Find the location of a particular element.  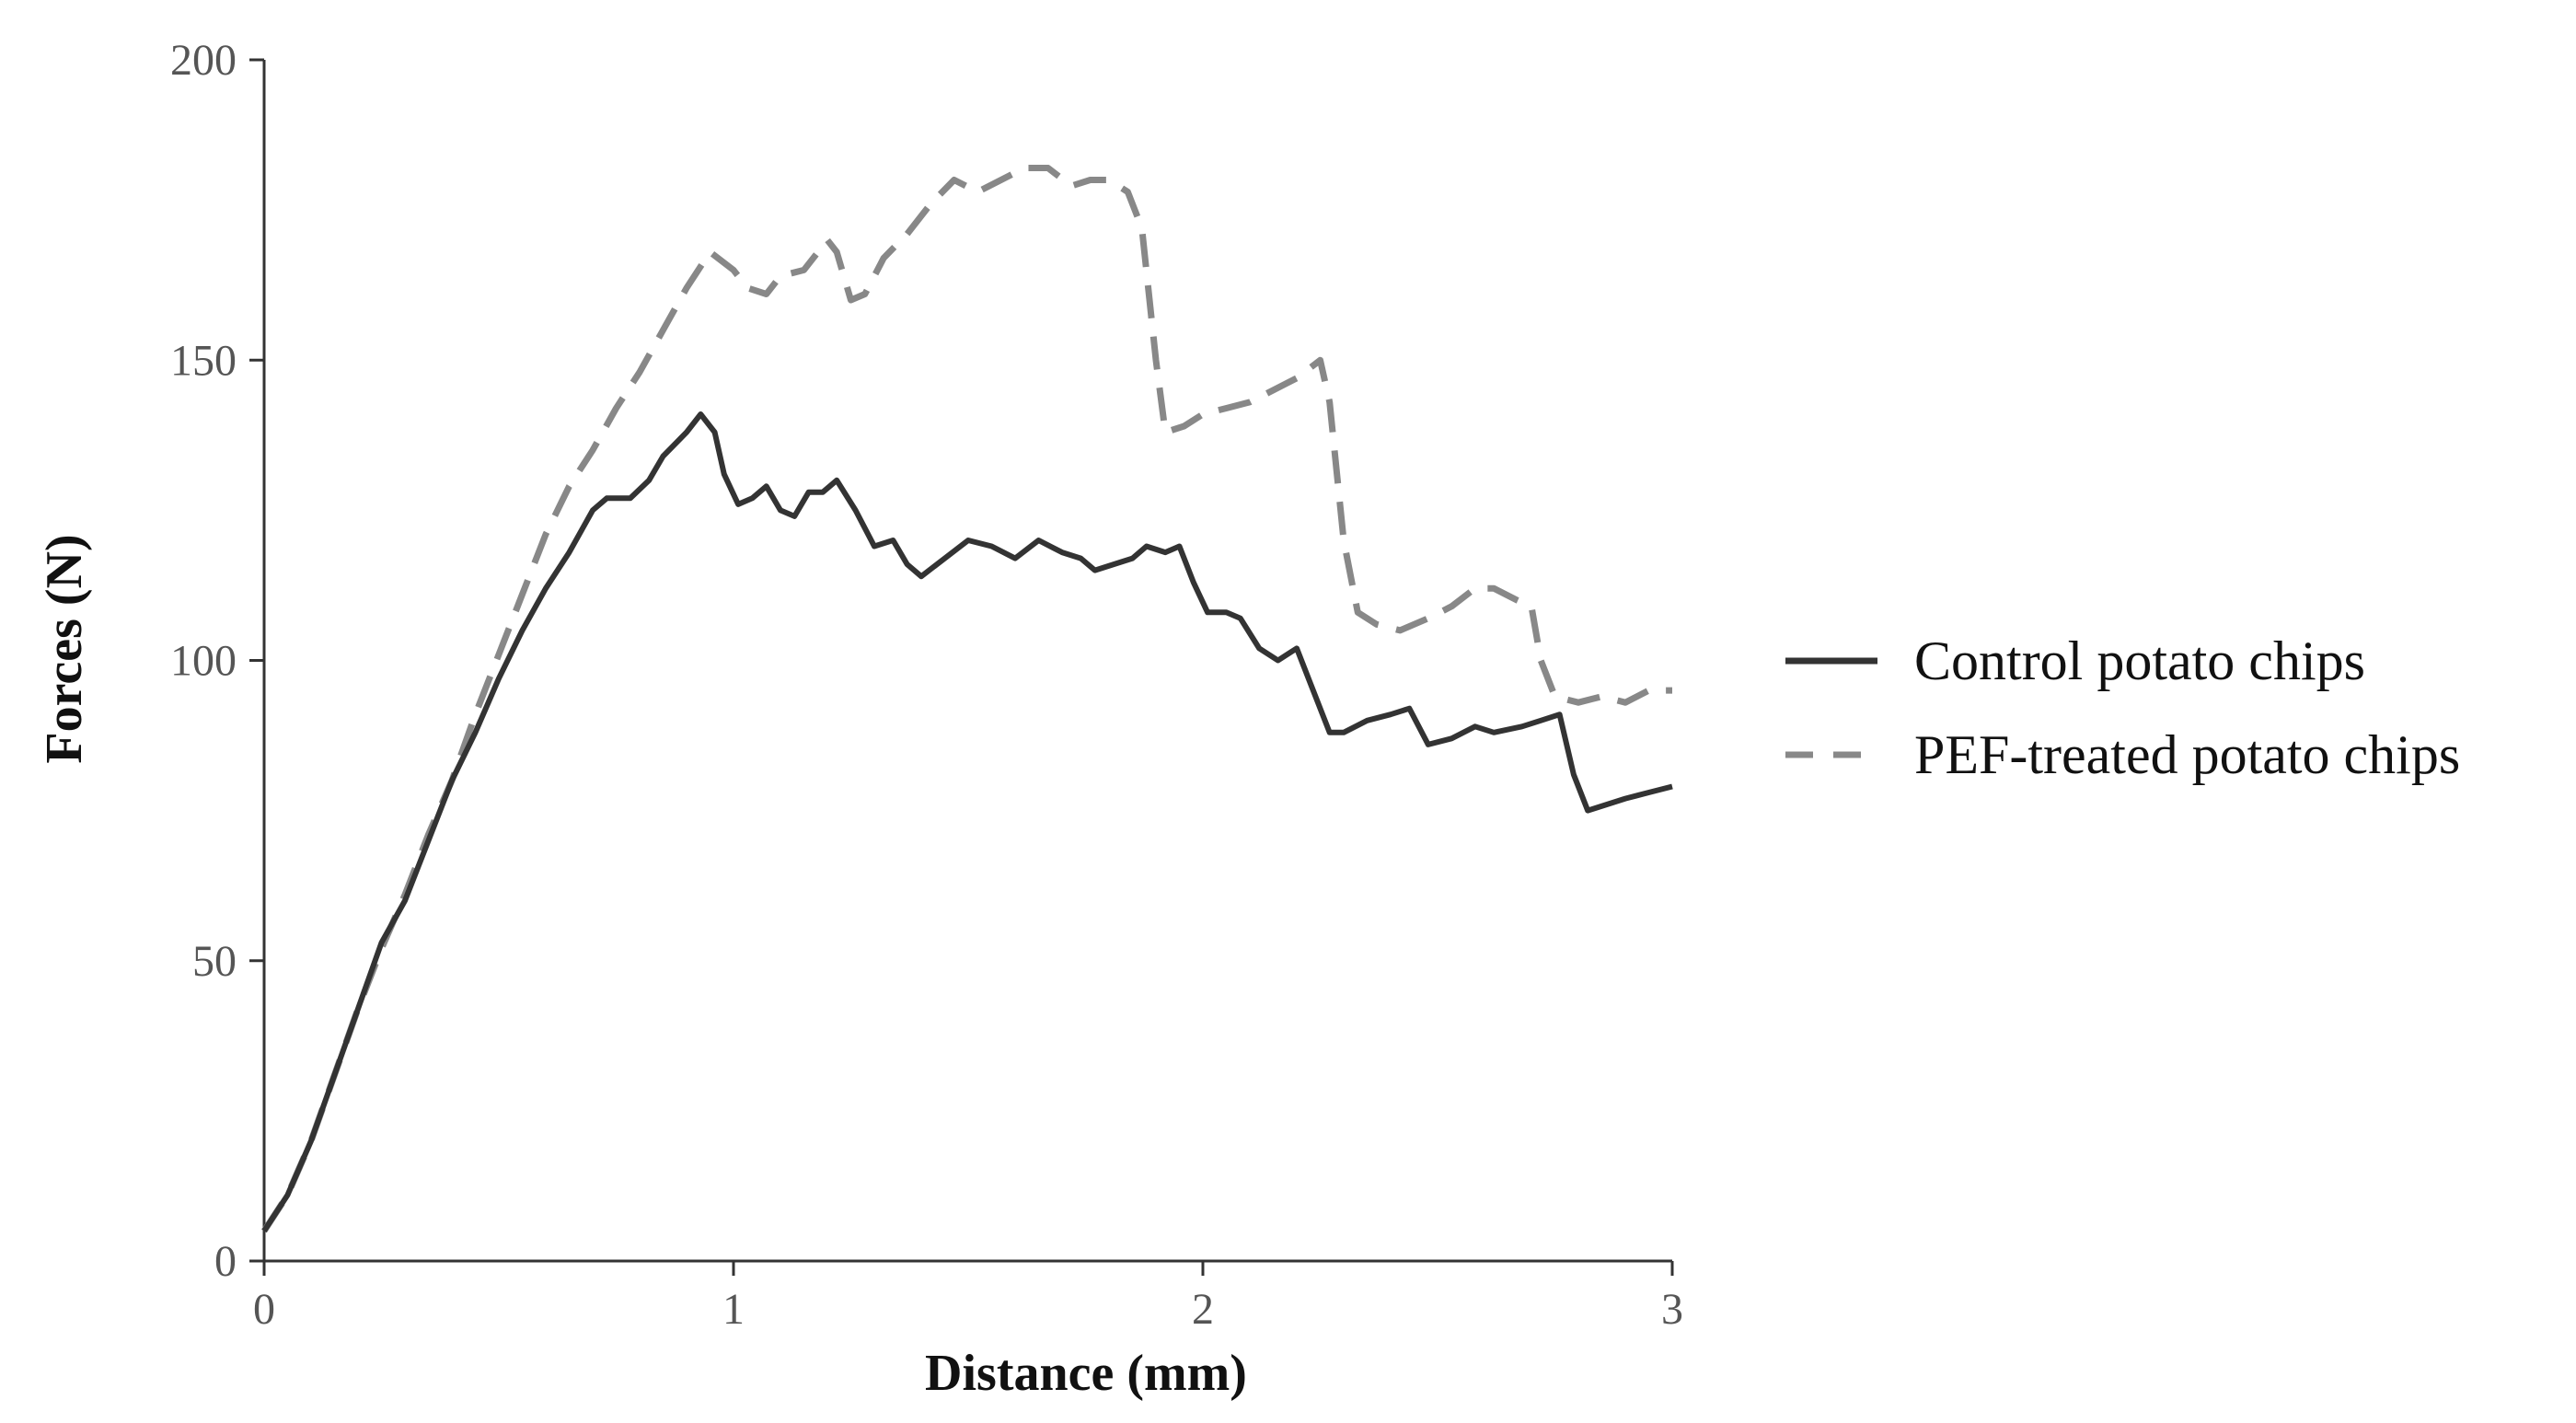

y-tick-label: 0 is located at coordinates (225, 1261).